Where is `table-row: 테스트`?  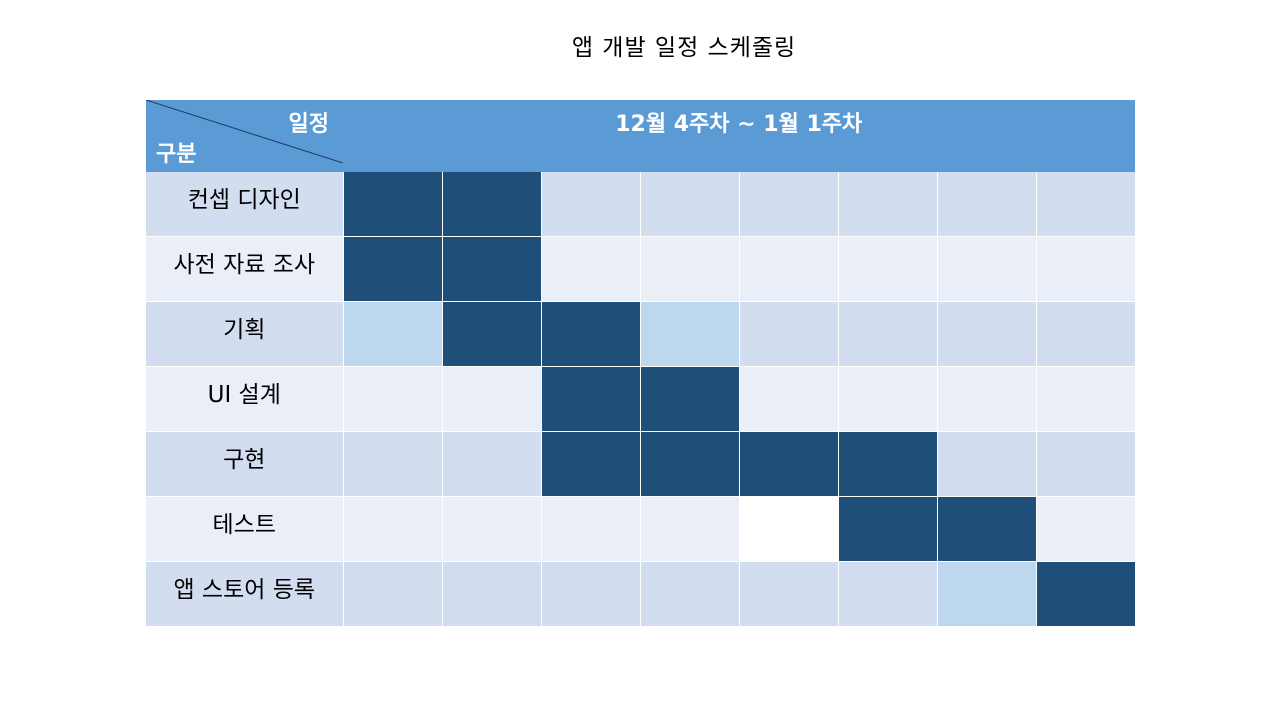 table-row: 테스트 is located at coordinates (640, 529).